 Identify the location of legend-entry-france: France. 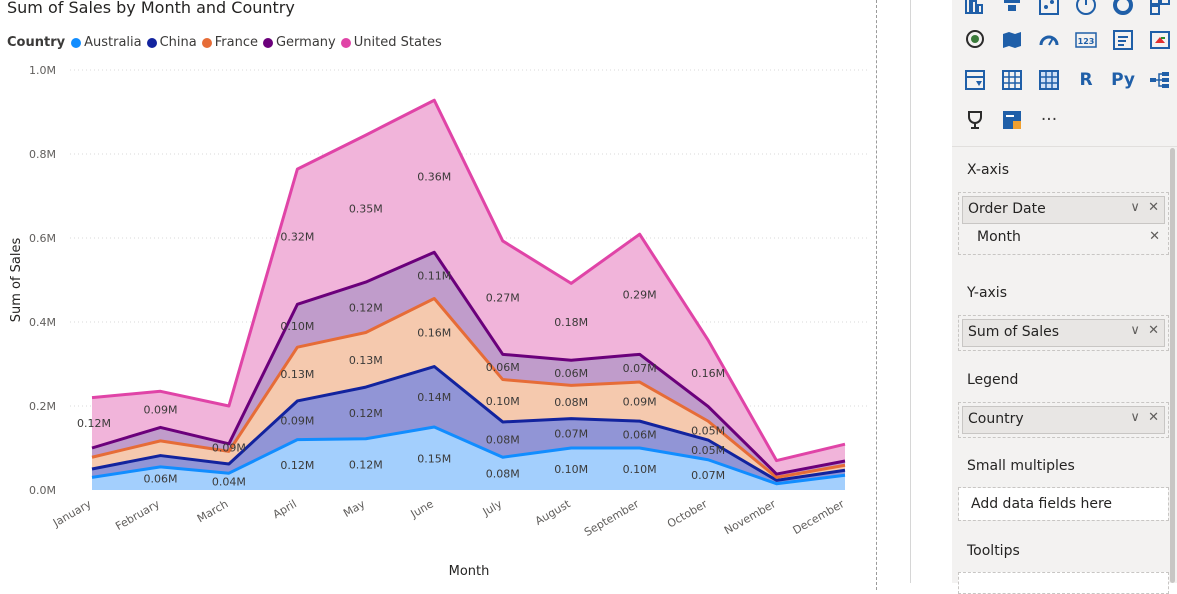
(229, 42).